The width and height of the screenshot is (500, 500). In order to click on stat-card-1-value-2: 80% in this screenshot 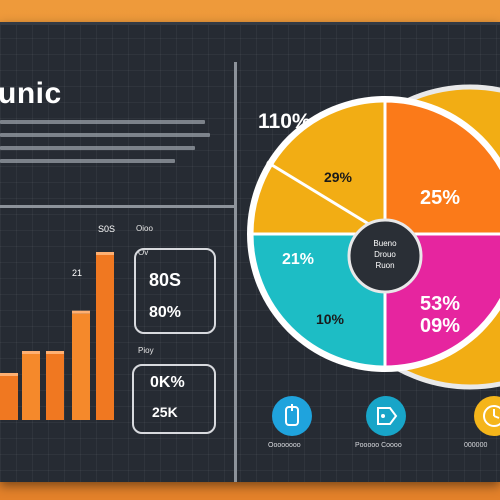, I will do `click(165, 312)`.